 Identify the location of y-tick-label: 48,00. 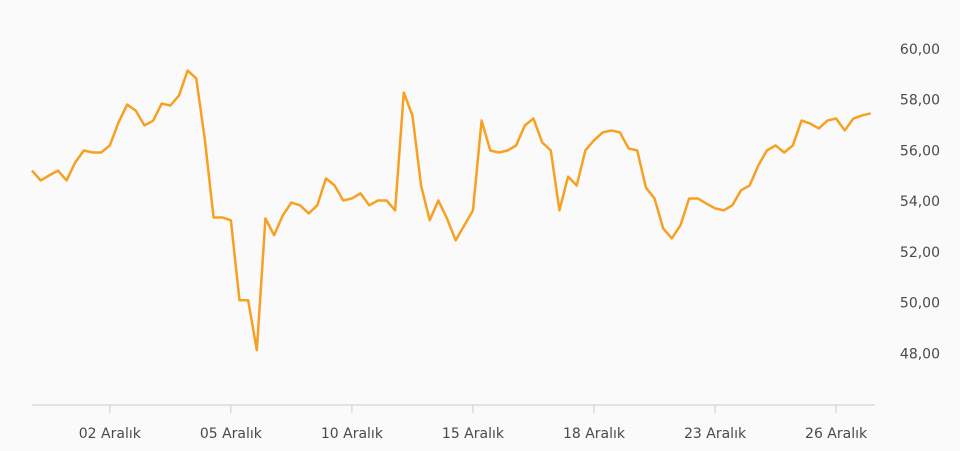
(920, 354).